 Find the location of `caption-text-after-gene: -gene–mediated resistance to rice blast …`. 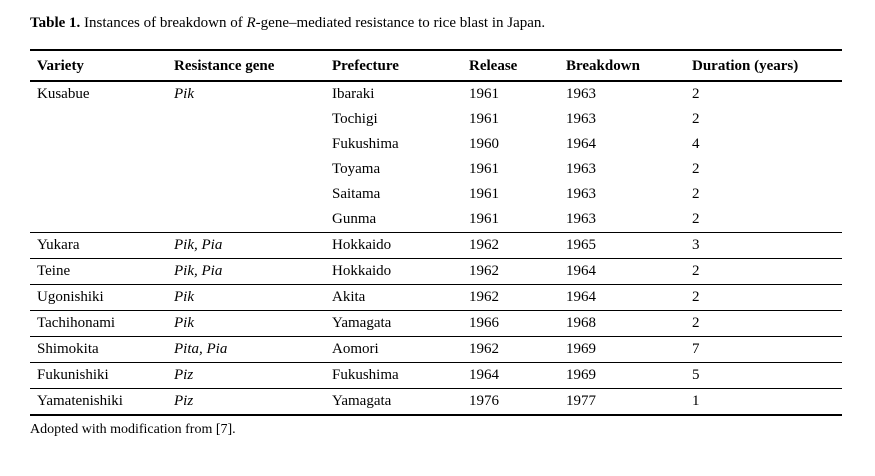

caption-text-after-gene: -gene–mediated resistance to rice blast … is located at coordinates (400, 23).